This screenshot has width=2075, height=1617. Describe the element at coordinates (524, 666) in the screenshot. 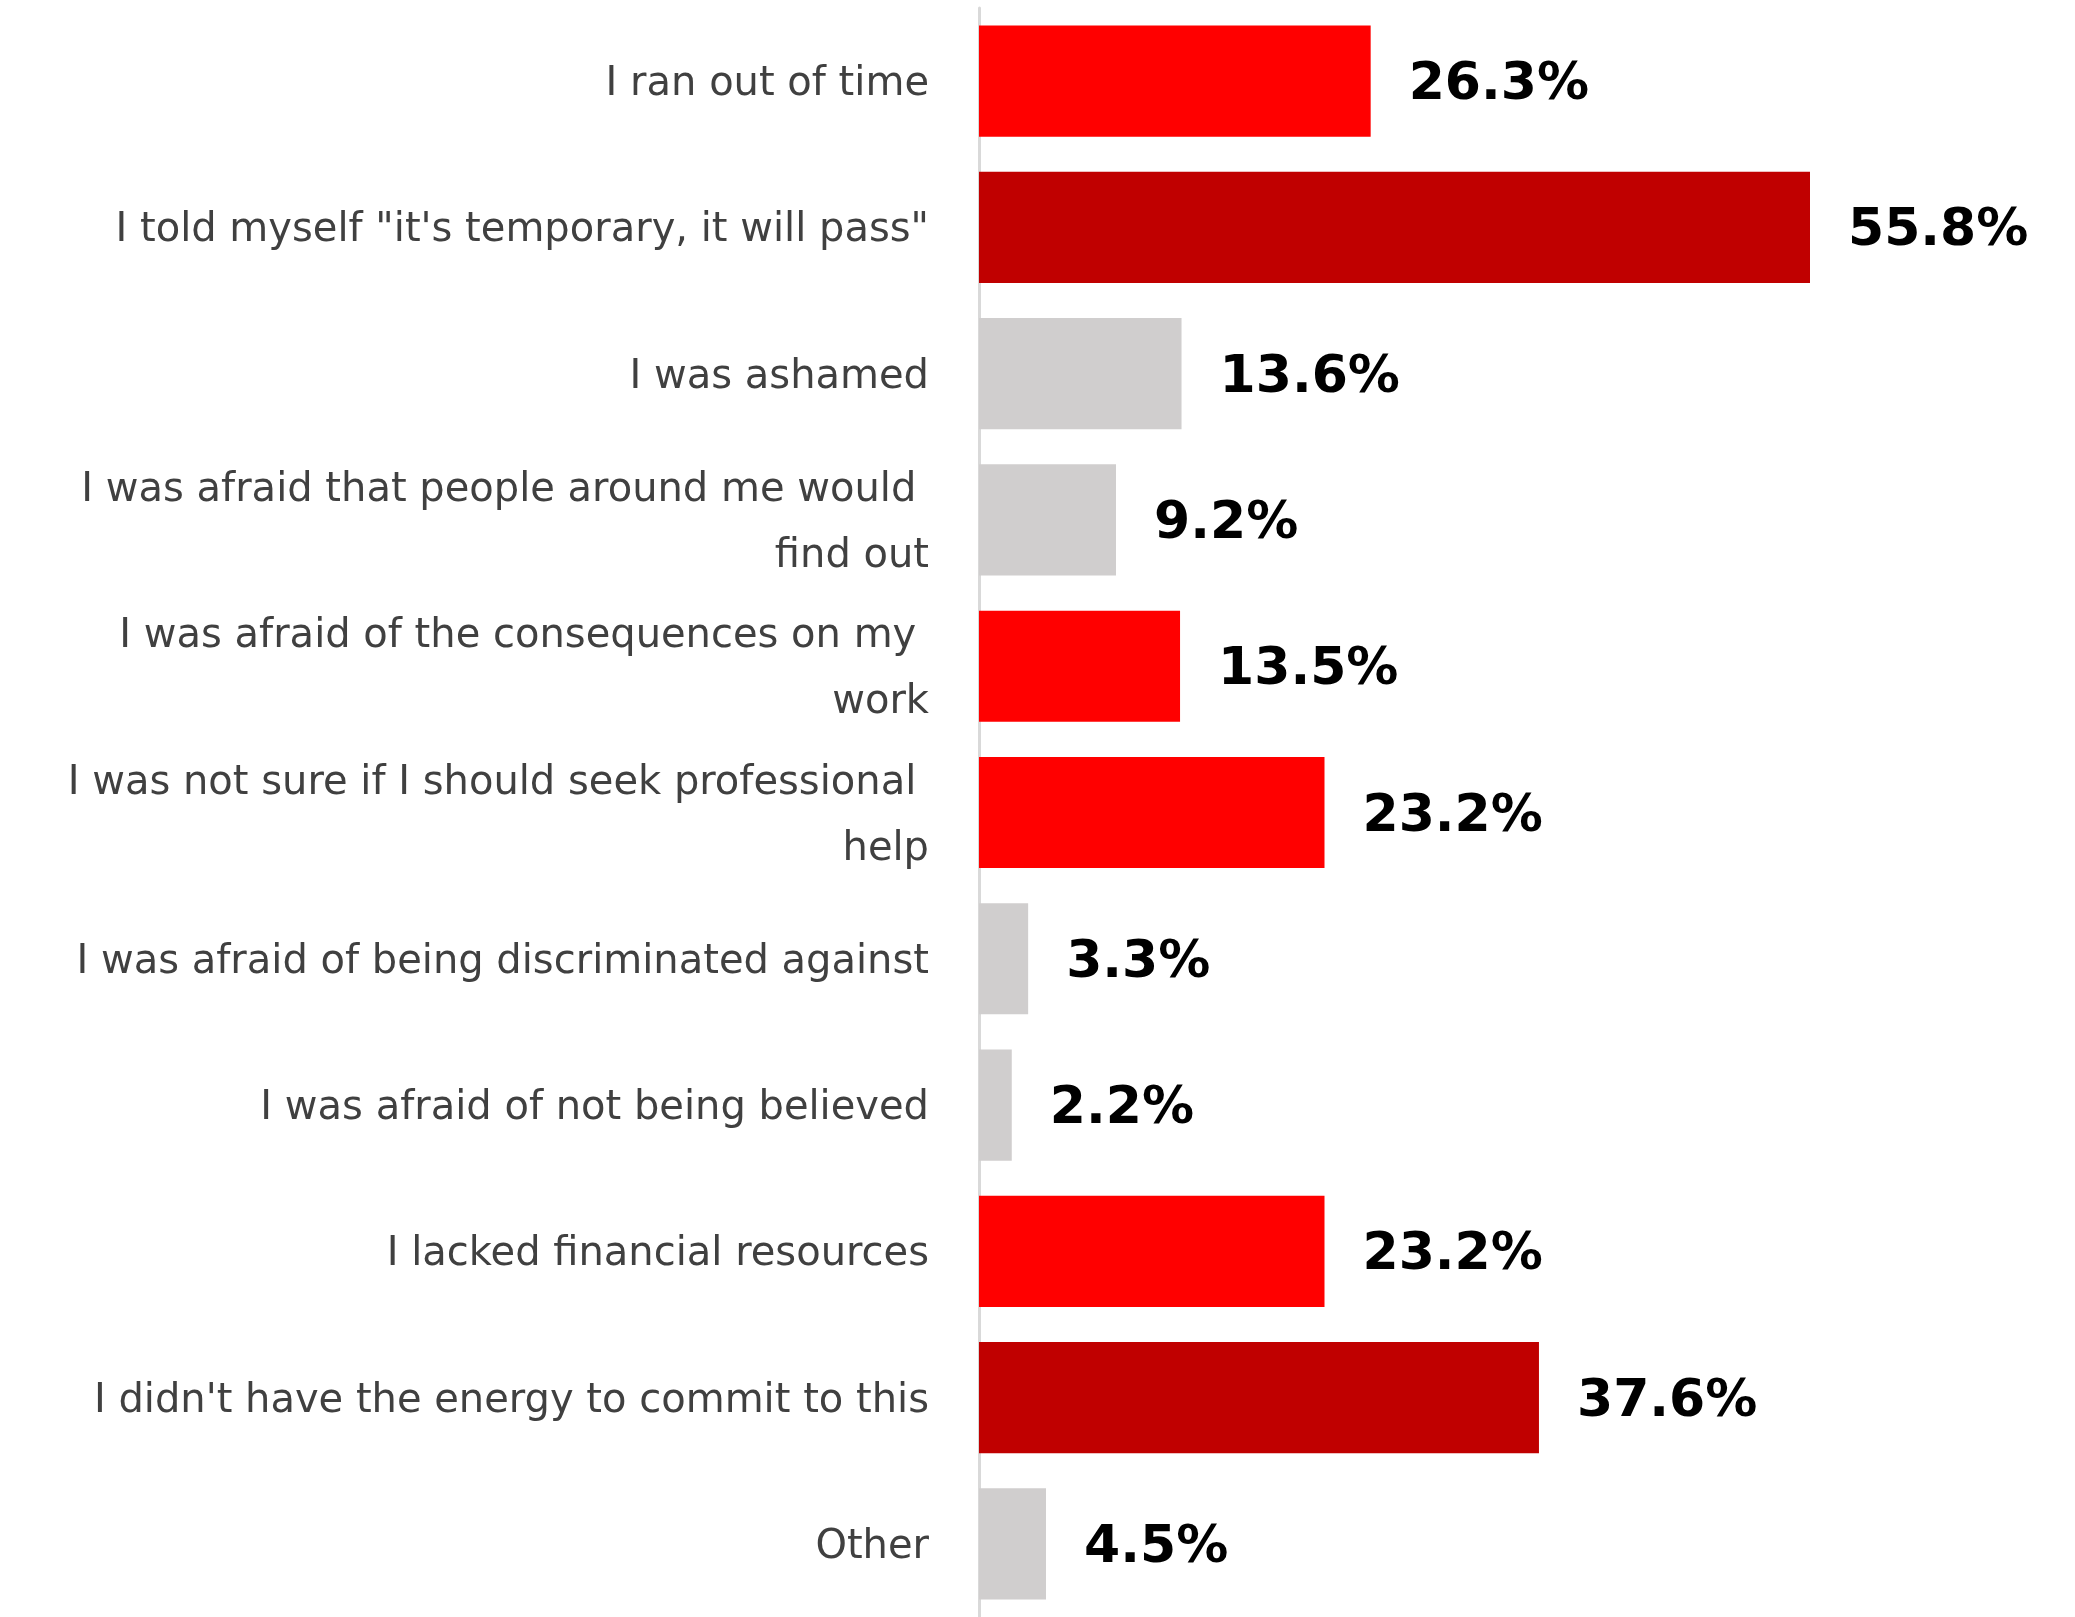

I see `y-tick-label: I was afraid of the consequences on my work` at that location.